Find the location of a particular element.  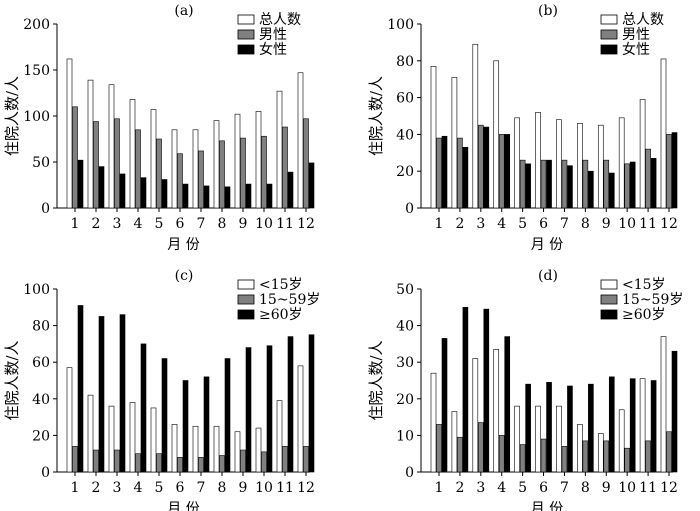

legend-label-3: 女性 is located at coordinates (273, 49).